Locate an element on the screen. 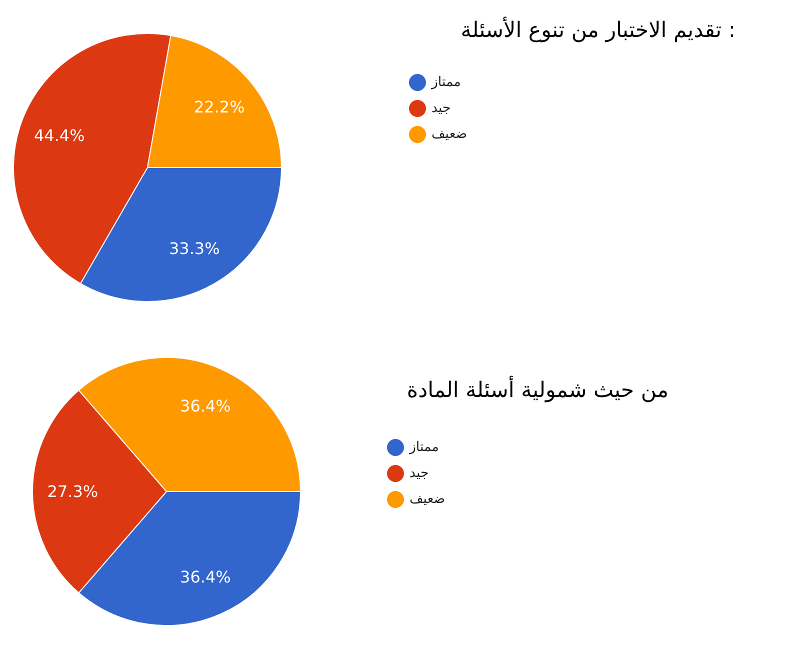 The image size is (792, 672). text: تقديم الاختبار من تنوع الأسئلة : is located at coordinates (598, 29).